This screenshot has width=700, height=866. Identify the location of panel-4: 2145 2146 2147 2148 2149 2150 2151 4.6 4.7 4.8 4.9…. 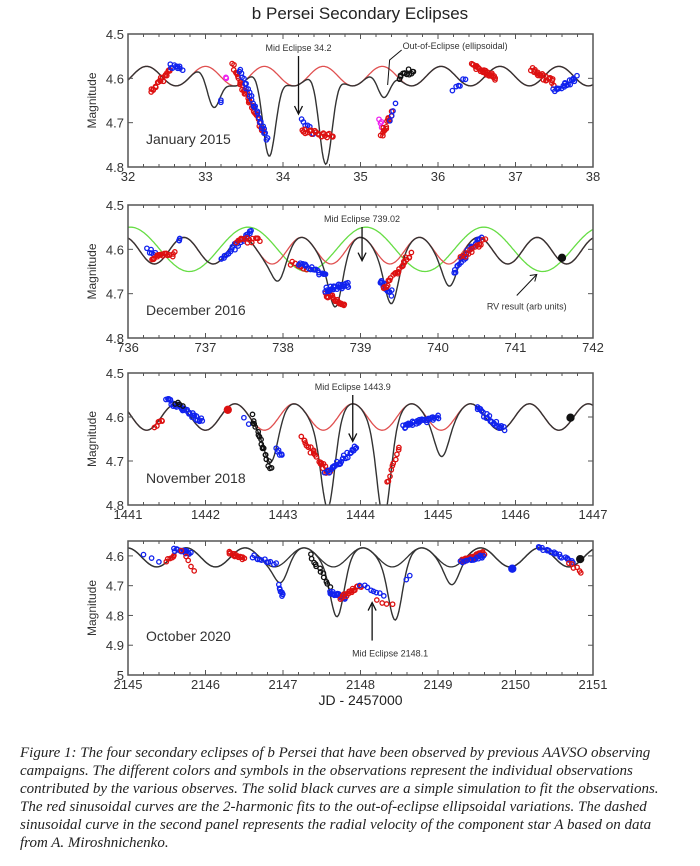
(346, 624).